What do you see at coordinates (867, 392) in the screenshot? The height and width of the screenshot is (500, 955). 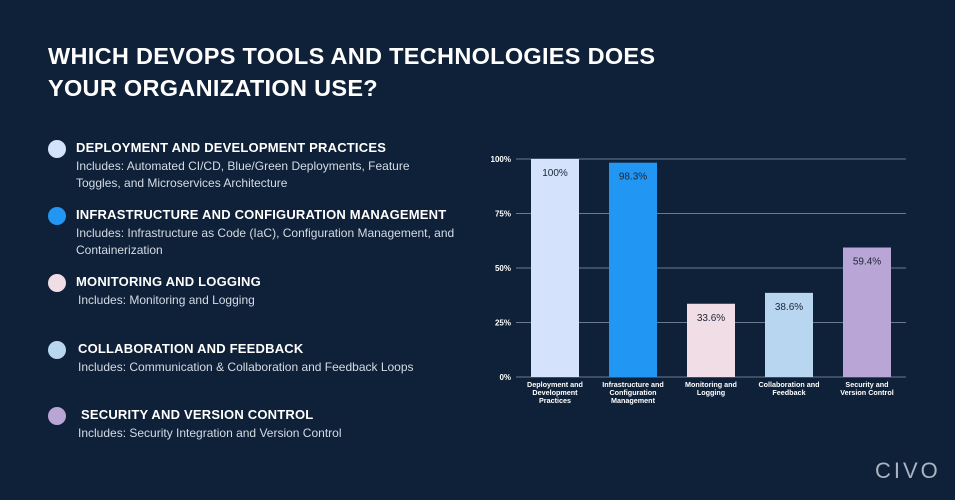 I see `x-tick-label-line: Version Control` at bounding box center [867, 392].